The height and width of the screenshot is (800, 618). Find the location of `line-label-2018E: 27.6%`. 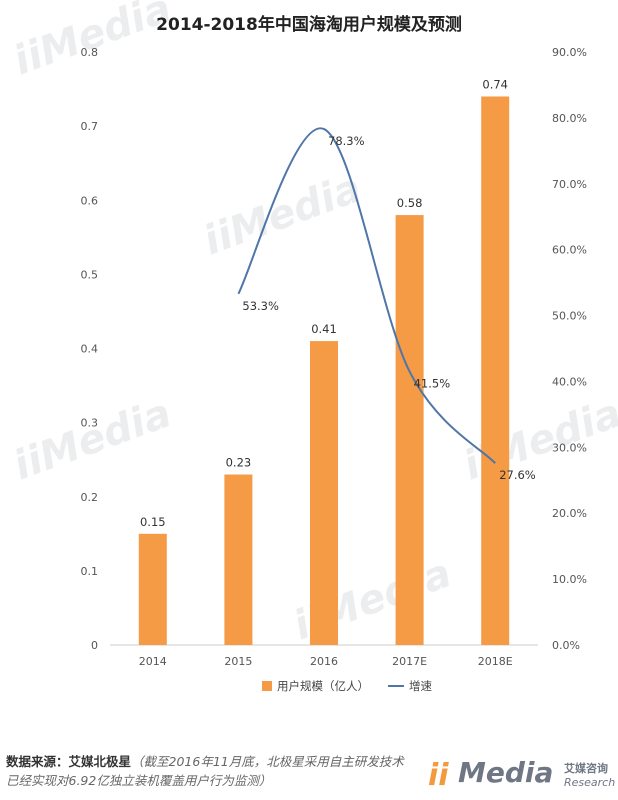

line-label-2018E: 27.6% is located at coordinates (517, 475).